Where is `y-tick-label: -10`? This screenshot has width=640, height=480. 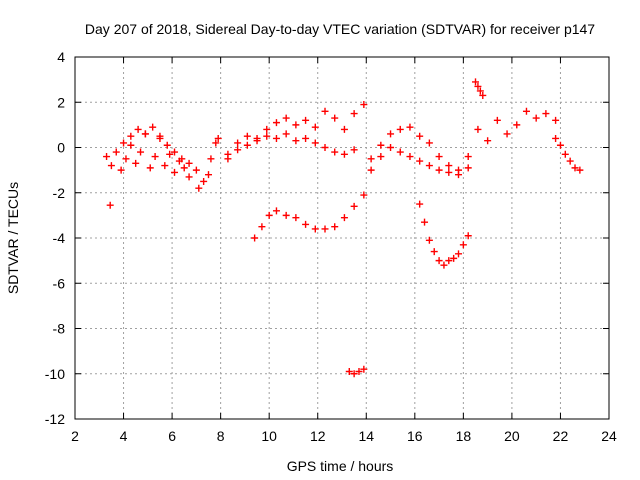
y-tick-label: -10 is located at coordinates (55, 374).